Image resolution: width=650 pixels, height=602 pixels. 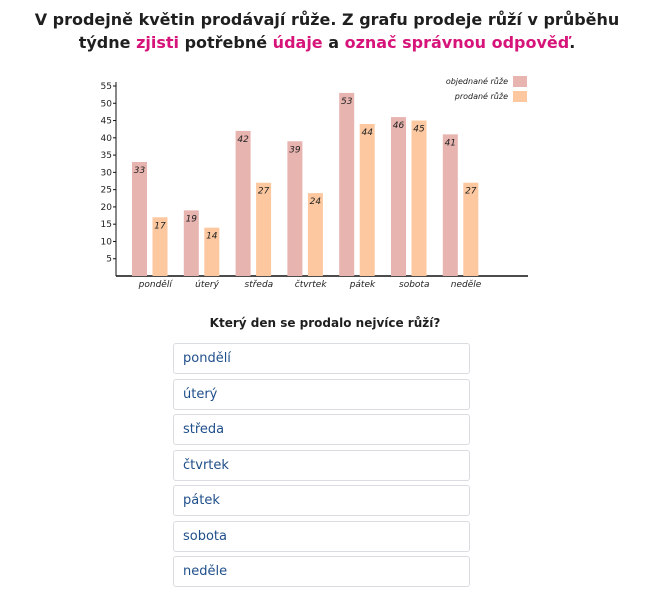 What do you see at coordinates (107, 139) in the screenshot?
I see `y-tick-label-40: 40` at bounding box center [107, 139].